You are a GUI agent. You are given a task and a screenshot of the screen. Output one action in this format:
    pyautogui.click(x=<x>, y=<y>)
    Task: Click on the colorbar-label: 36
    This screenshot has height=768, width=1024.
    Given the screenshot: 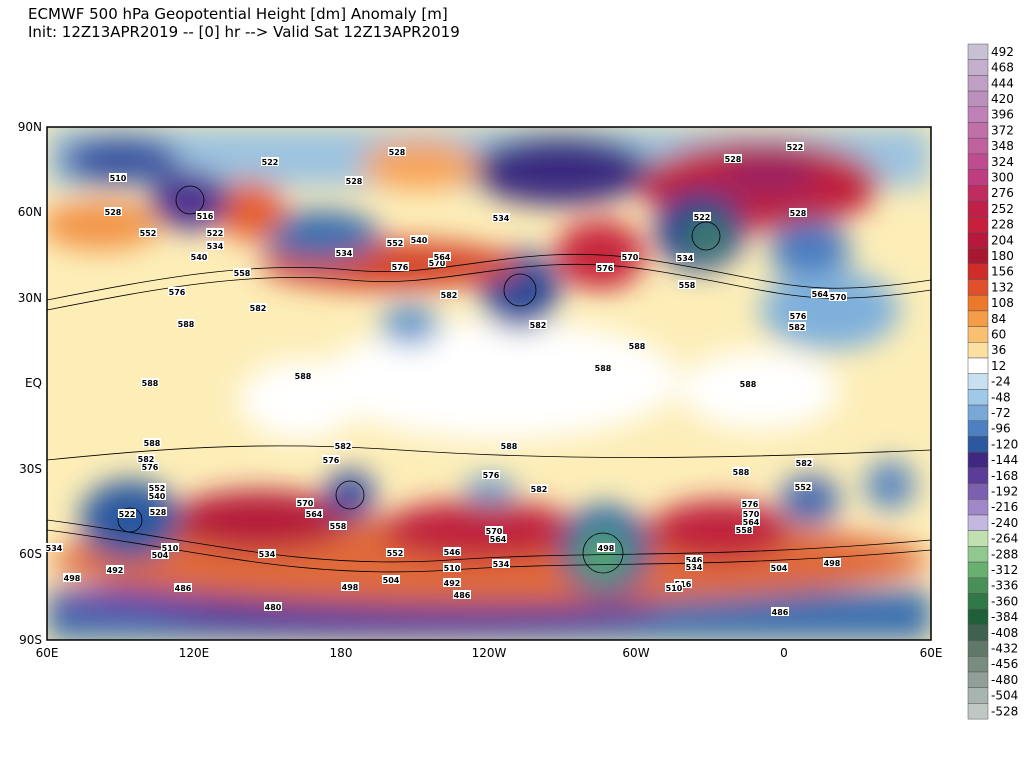 What is the action you would take?
    pyautogui.click(x=998, y=350)
    